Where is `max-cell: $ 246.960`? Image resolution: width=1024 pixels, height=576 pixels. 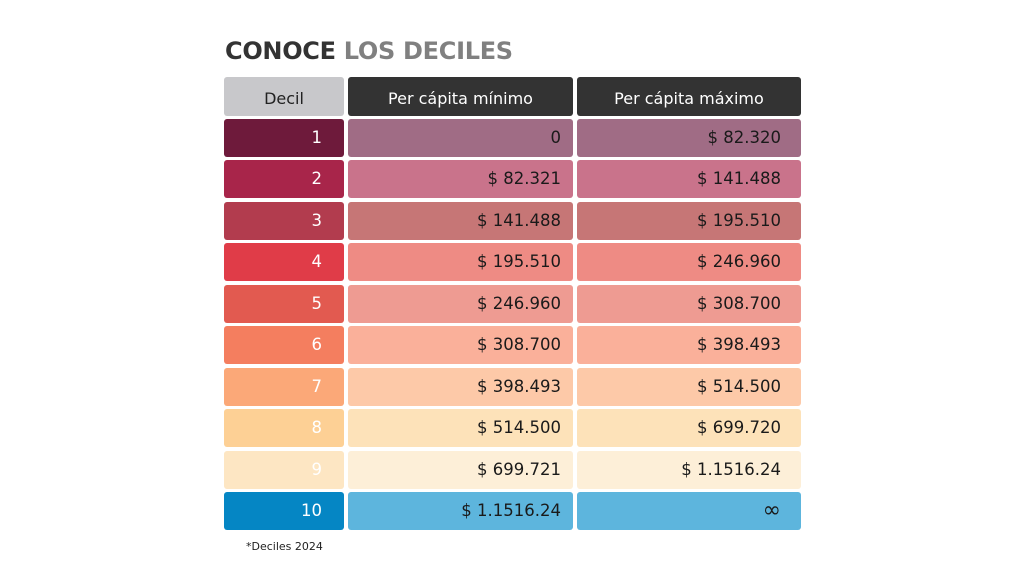
max-cell: $ 246.960 is located at coordinates (689, 262).